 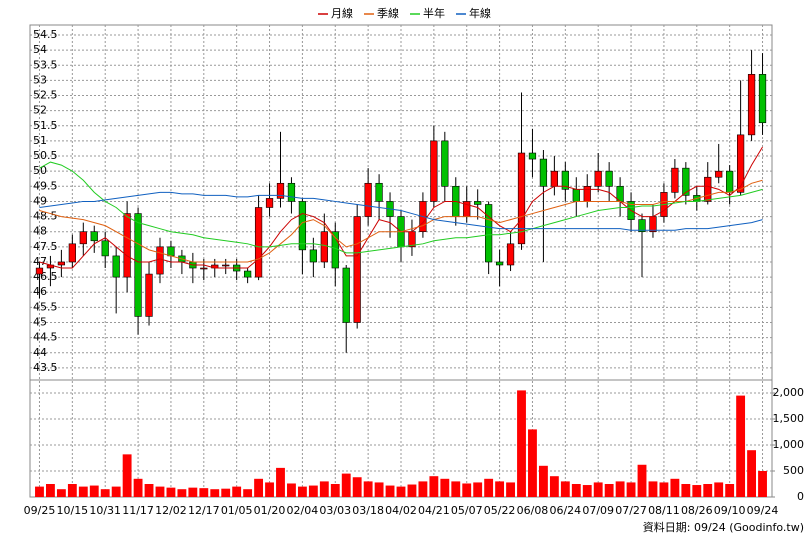 What do you see at coordinates (697, 510) in the screenshot?
I see `x-tick-label: 08/26` at bounding box center [697, 510].